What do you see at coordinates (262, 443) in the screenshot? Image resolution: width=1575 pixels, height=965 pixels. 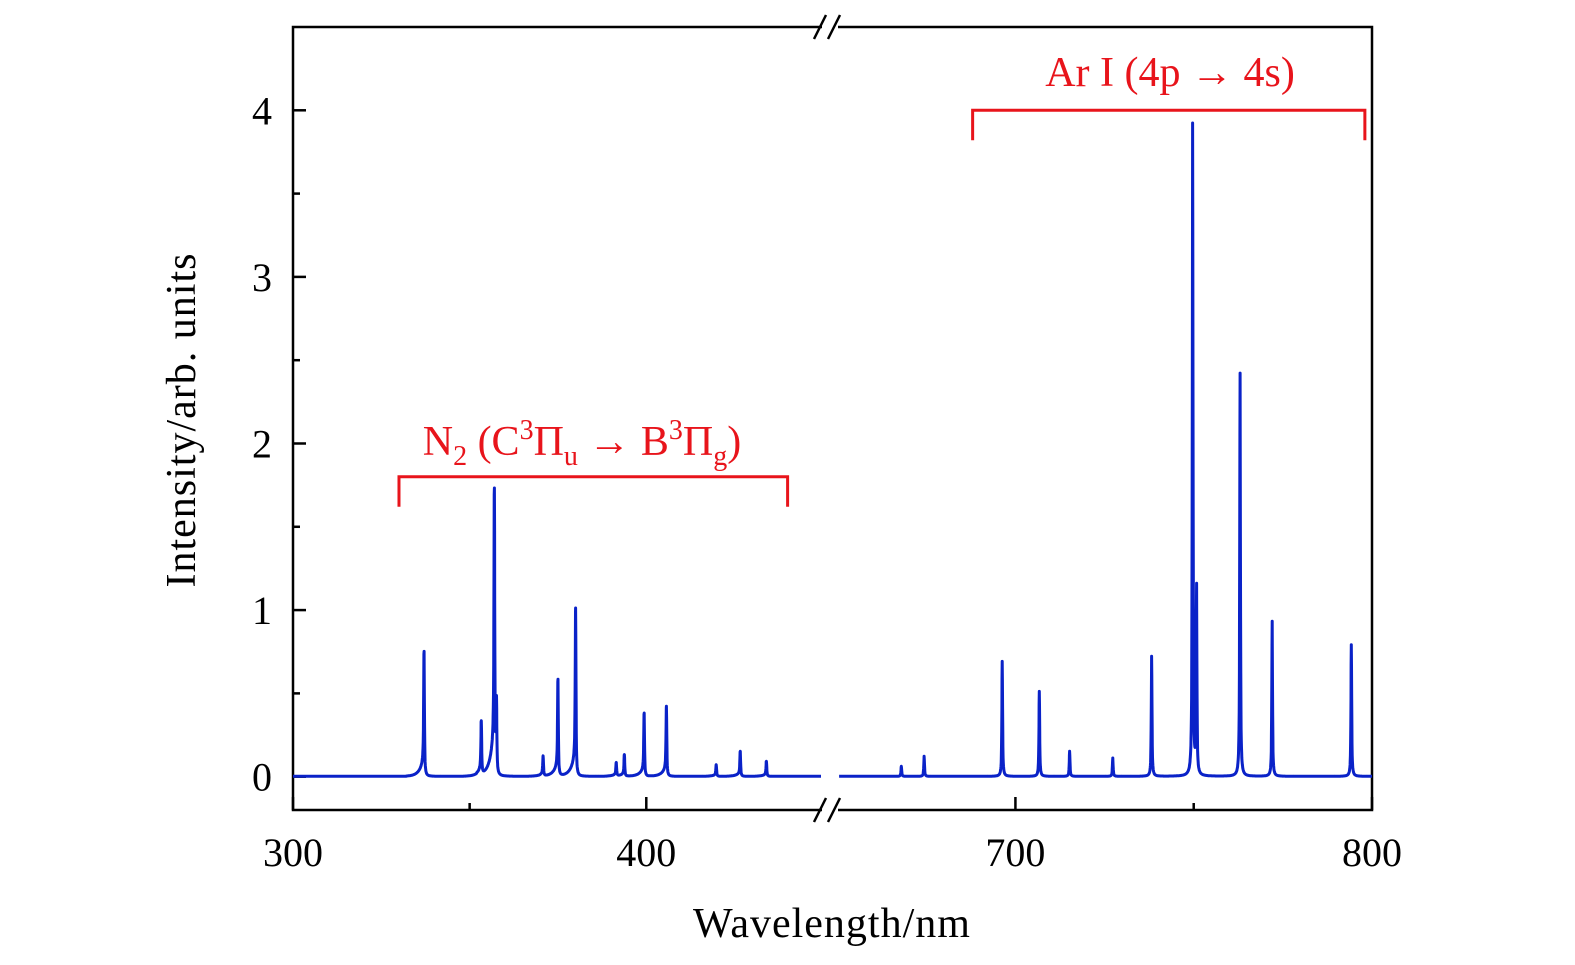 I see `y-tick-label: 2` at bounding box center [262, 443].